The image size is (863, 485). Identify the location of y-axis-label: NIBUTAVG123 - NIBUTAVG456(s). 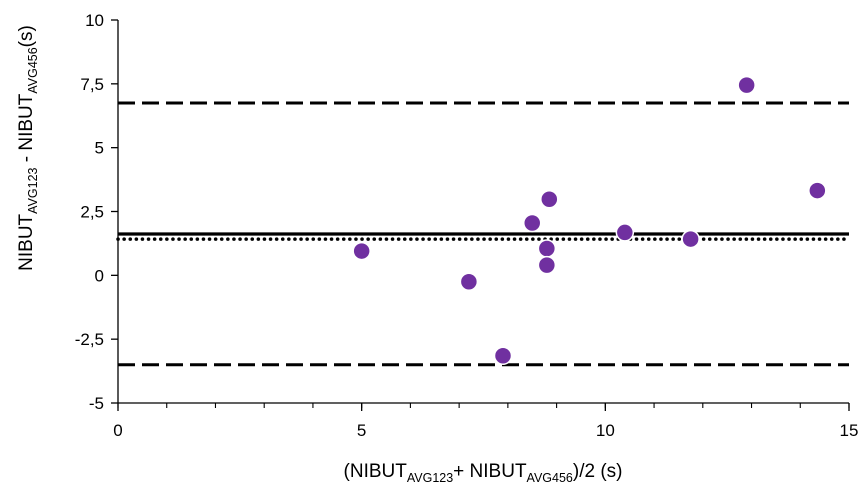
(28, 148).